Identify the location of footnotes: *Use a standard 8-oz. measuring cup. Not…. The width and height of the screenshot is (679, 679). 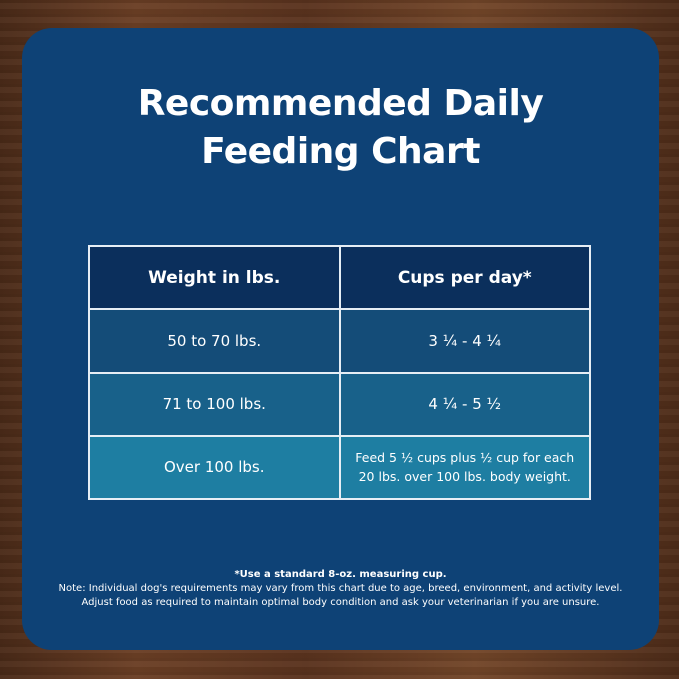
(340, 589).